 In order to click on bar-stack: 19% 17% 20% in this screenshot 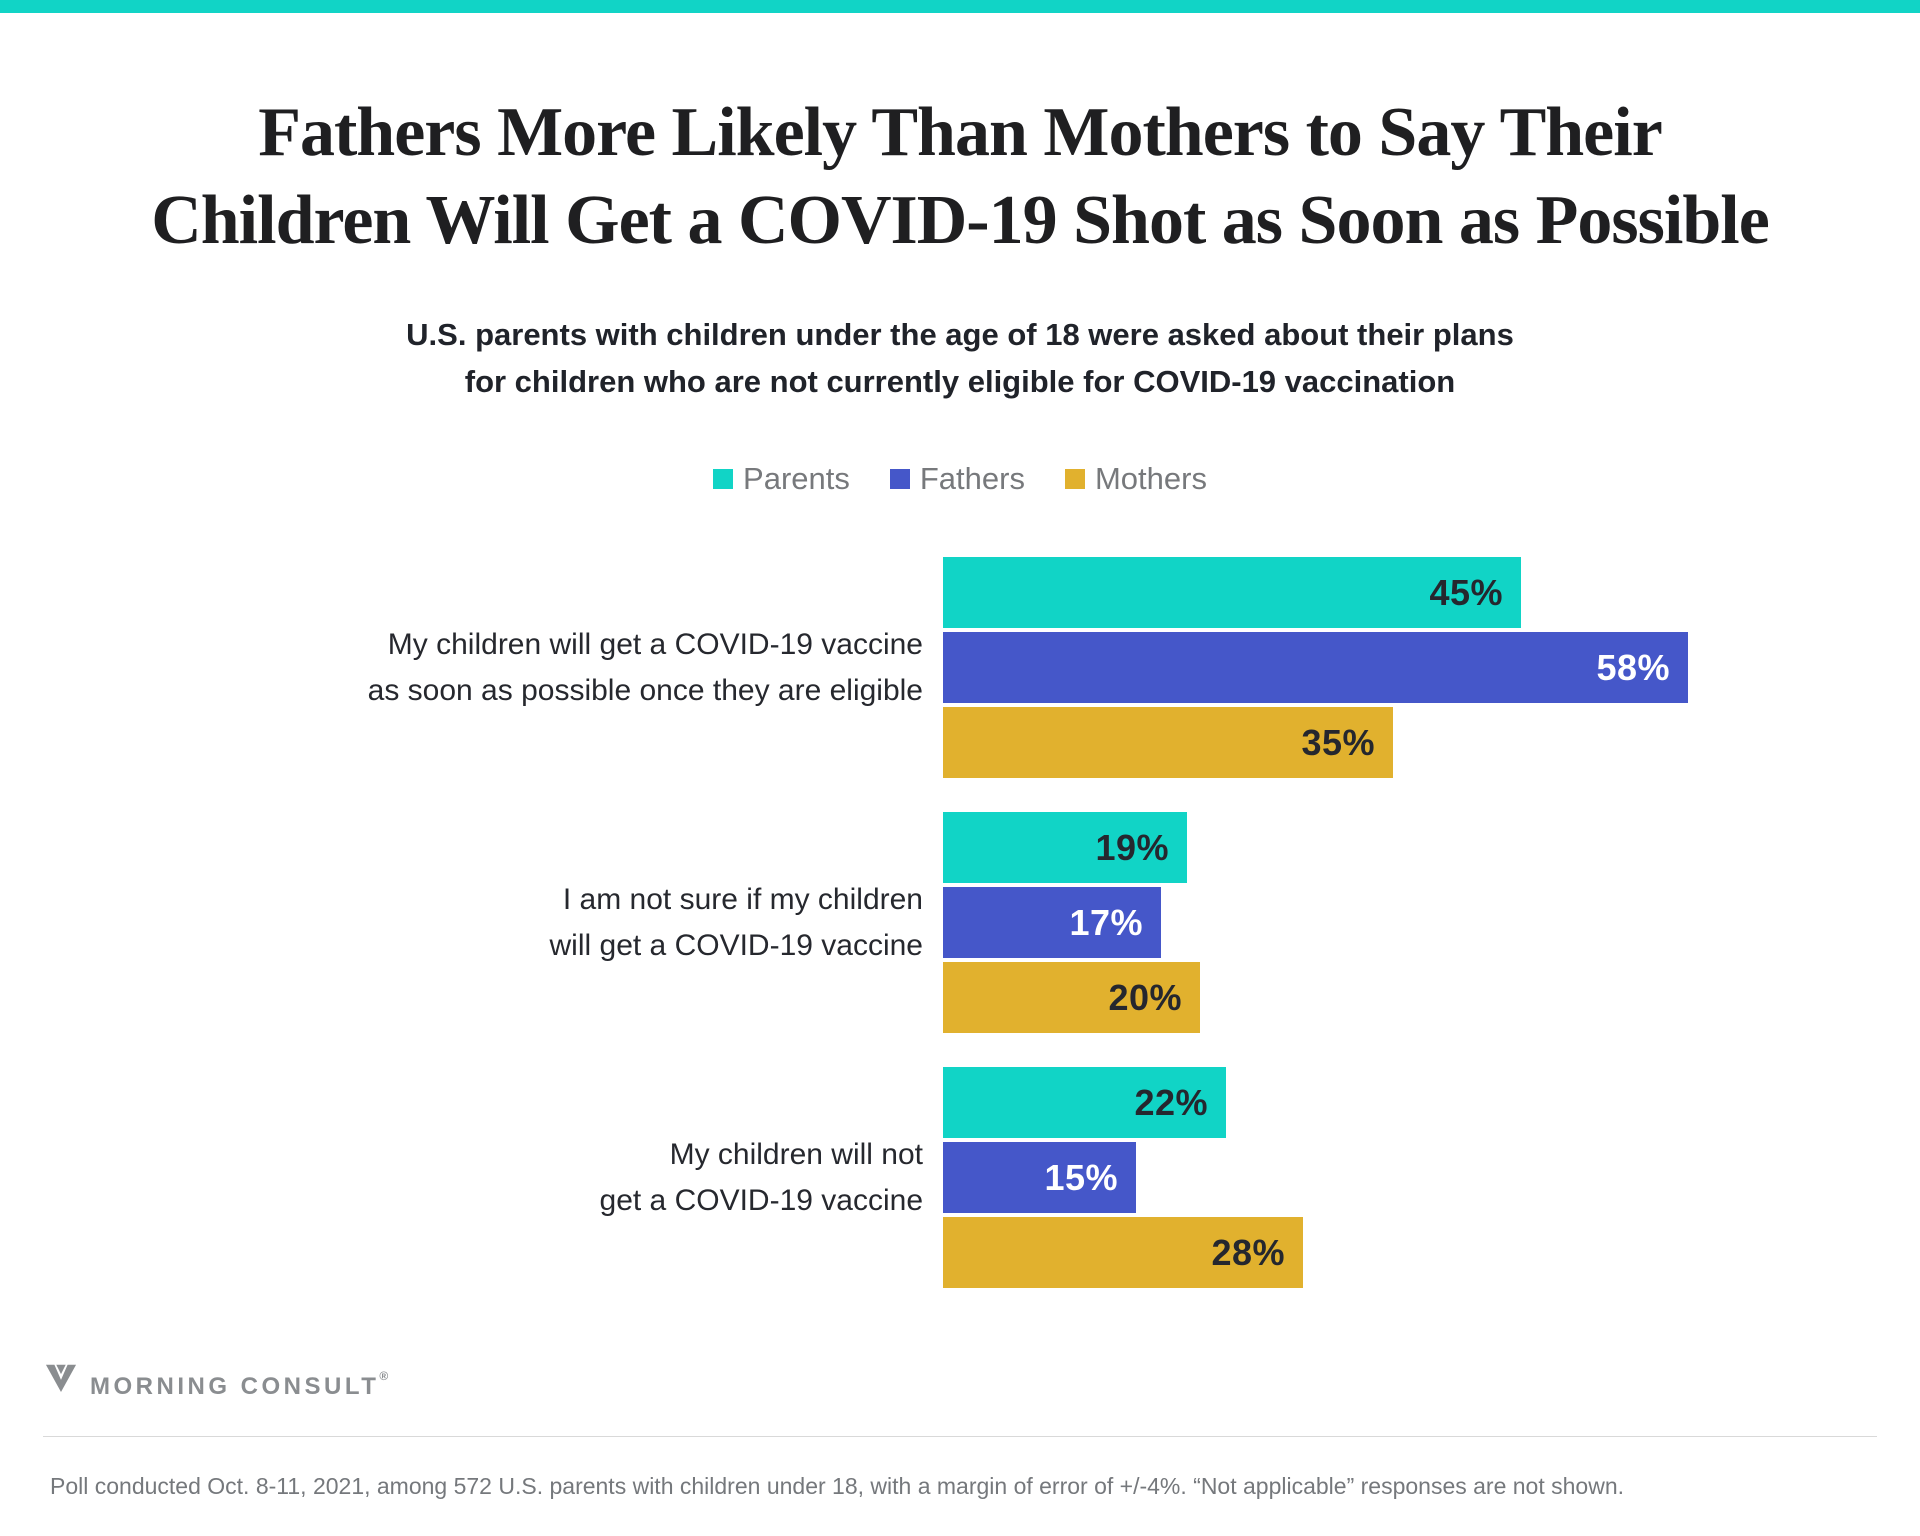, I will do `click(1071, 922)`.